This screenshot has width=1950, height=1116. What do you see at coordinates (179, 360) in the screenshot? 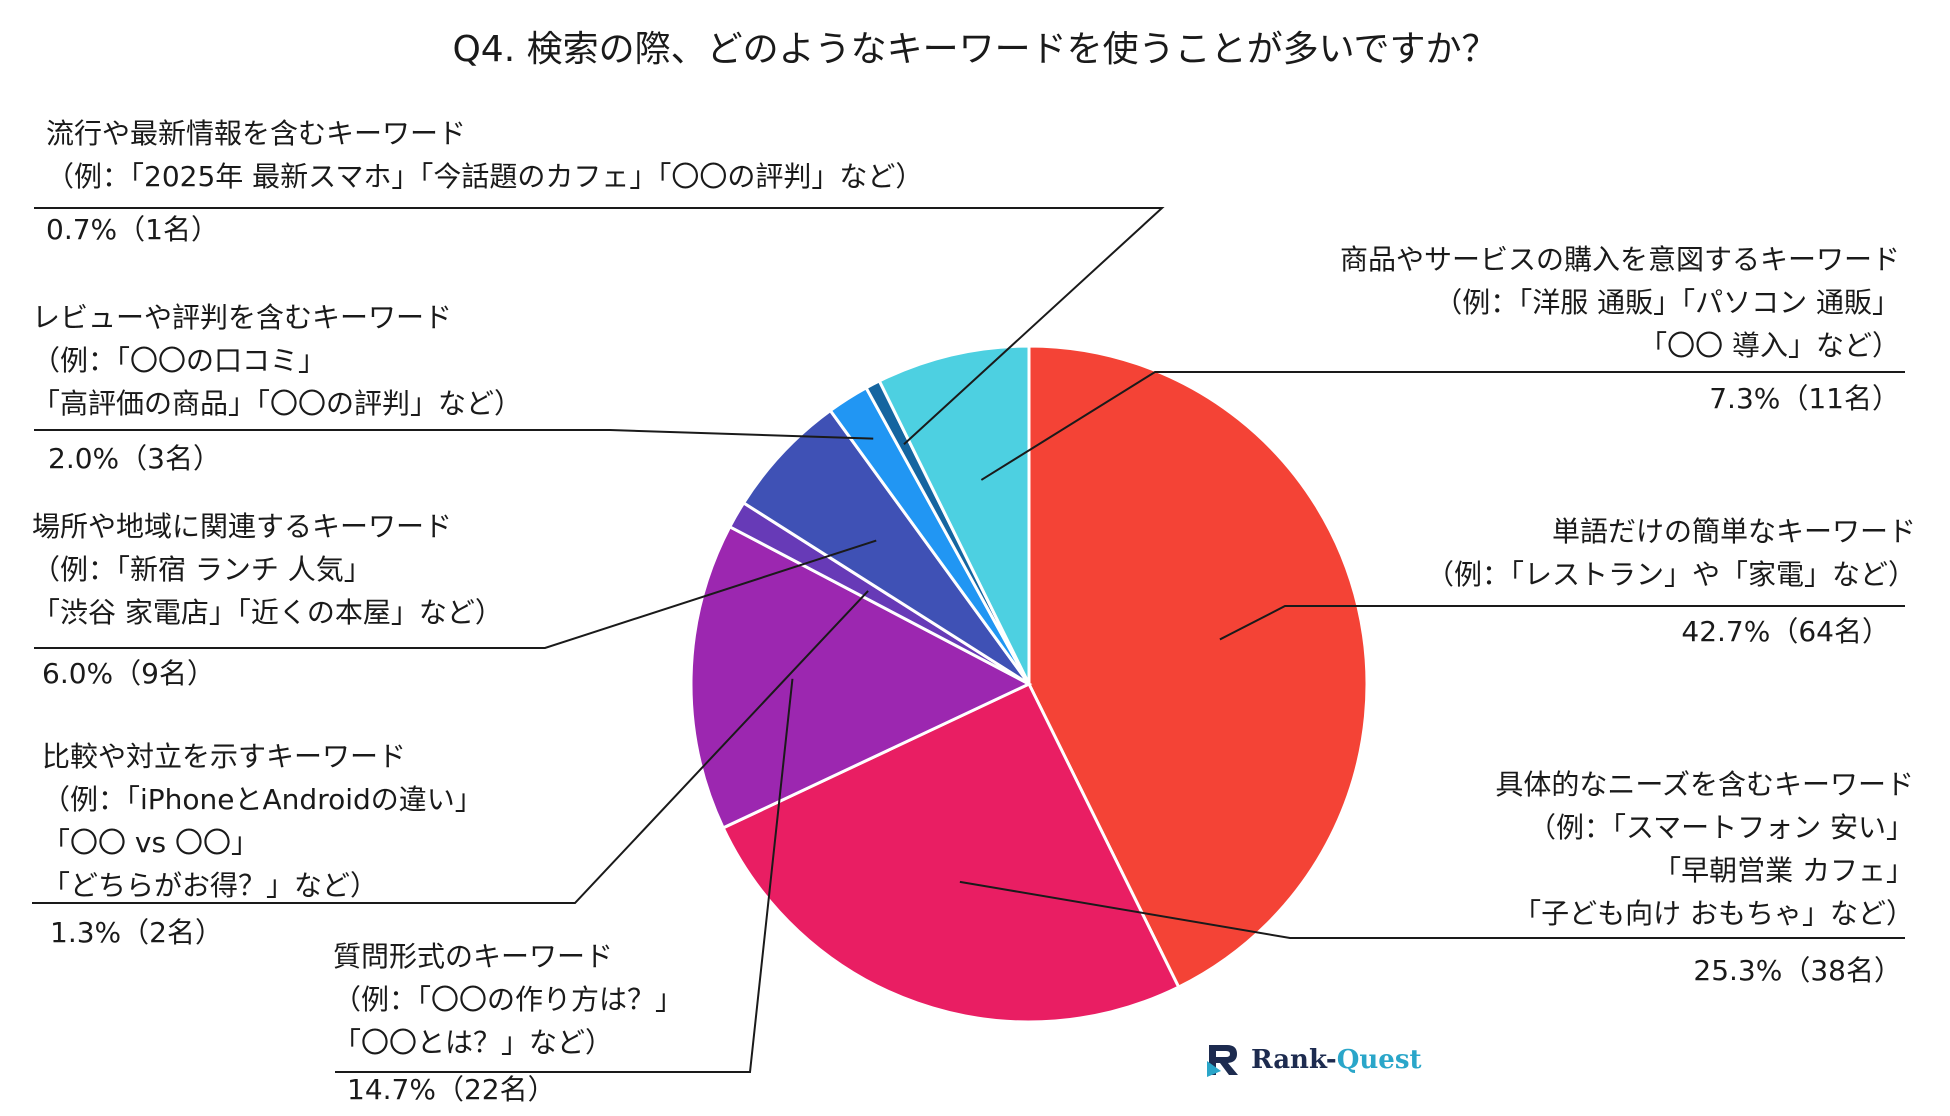
I see `label-review-example1: （例：「〇〇の口コミ」` at bounding box center [179, 360].